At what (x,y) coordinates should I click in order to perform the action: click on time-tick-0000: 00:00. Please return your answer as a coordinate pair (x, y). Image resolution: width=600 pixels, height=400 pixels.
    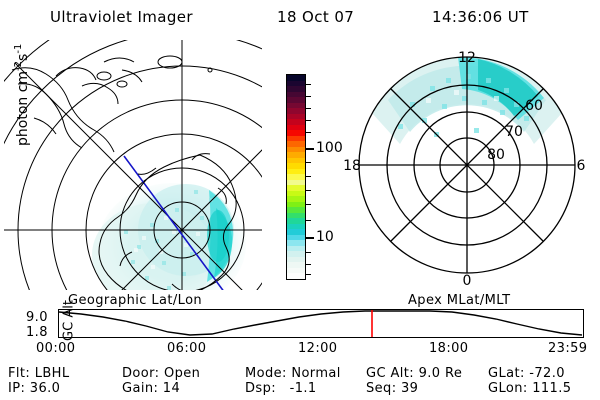
    Looking at the image, I should click on (56, 348).